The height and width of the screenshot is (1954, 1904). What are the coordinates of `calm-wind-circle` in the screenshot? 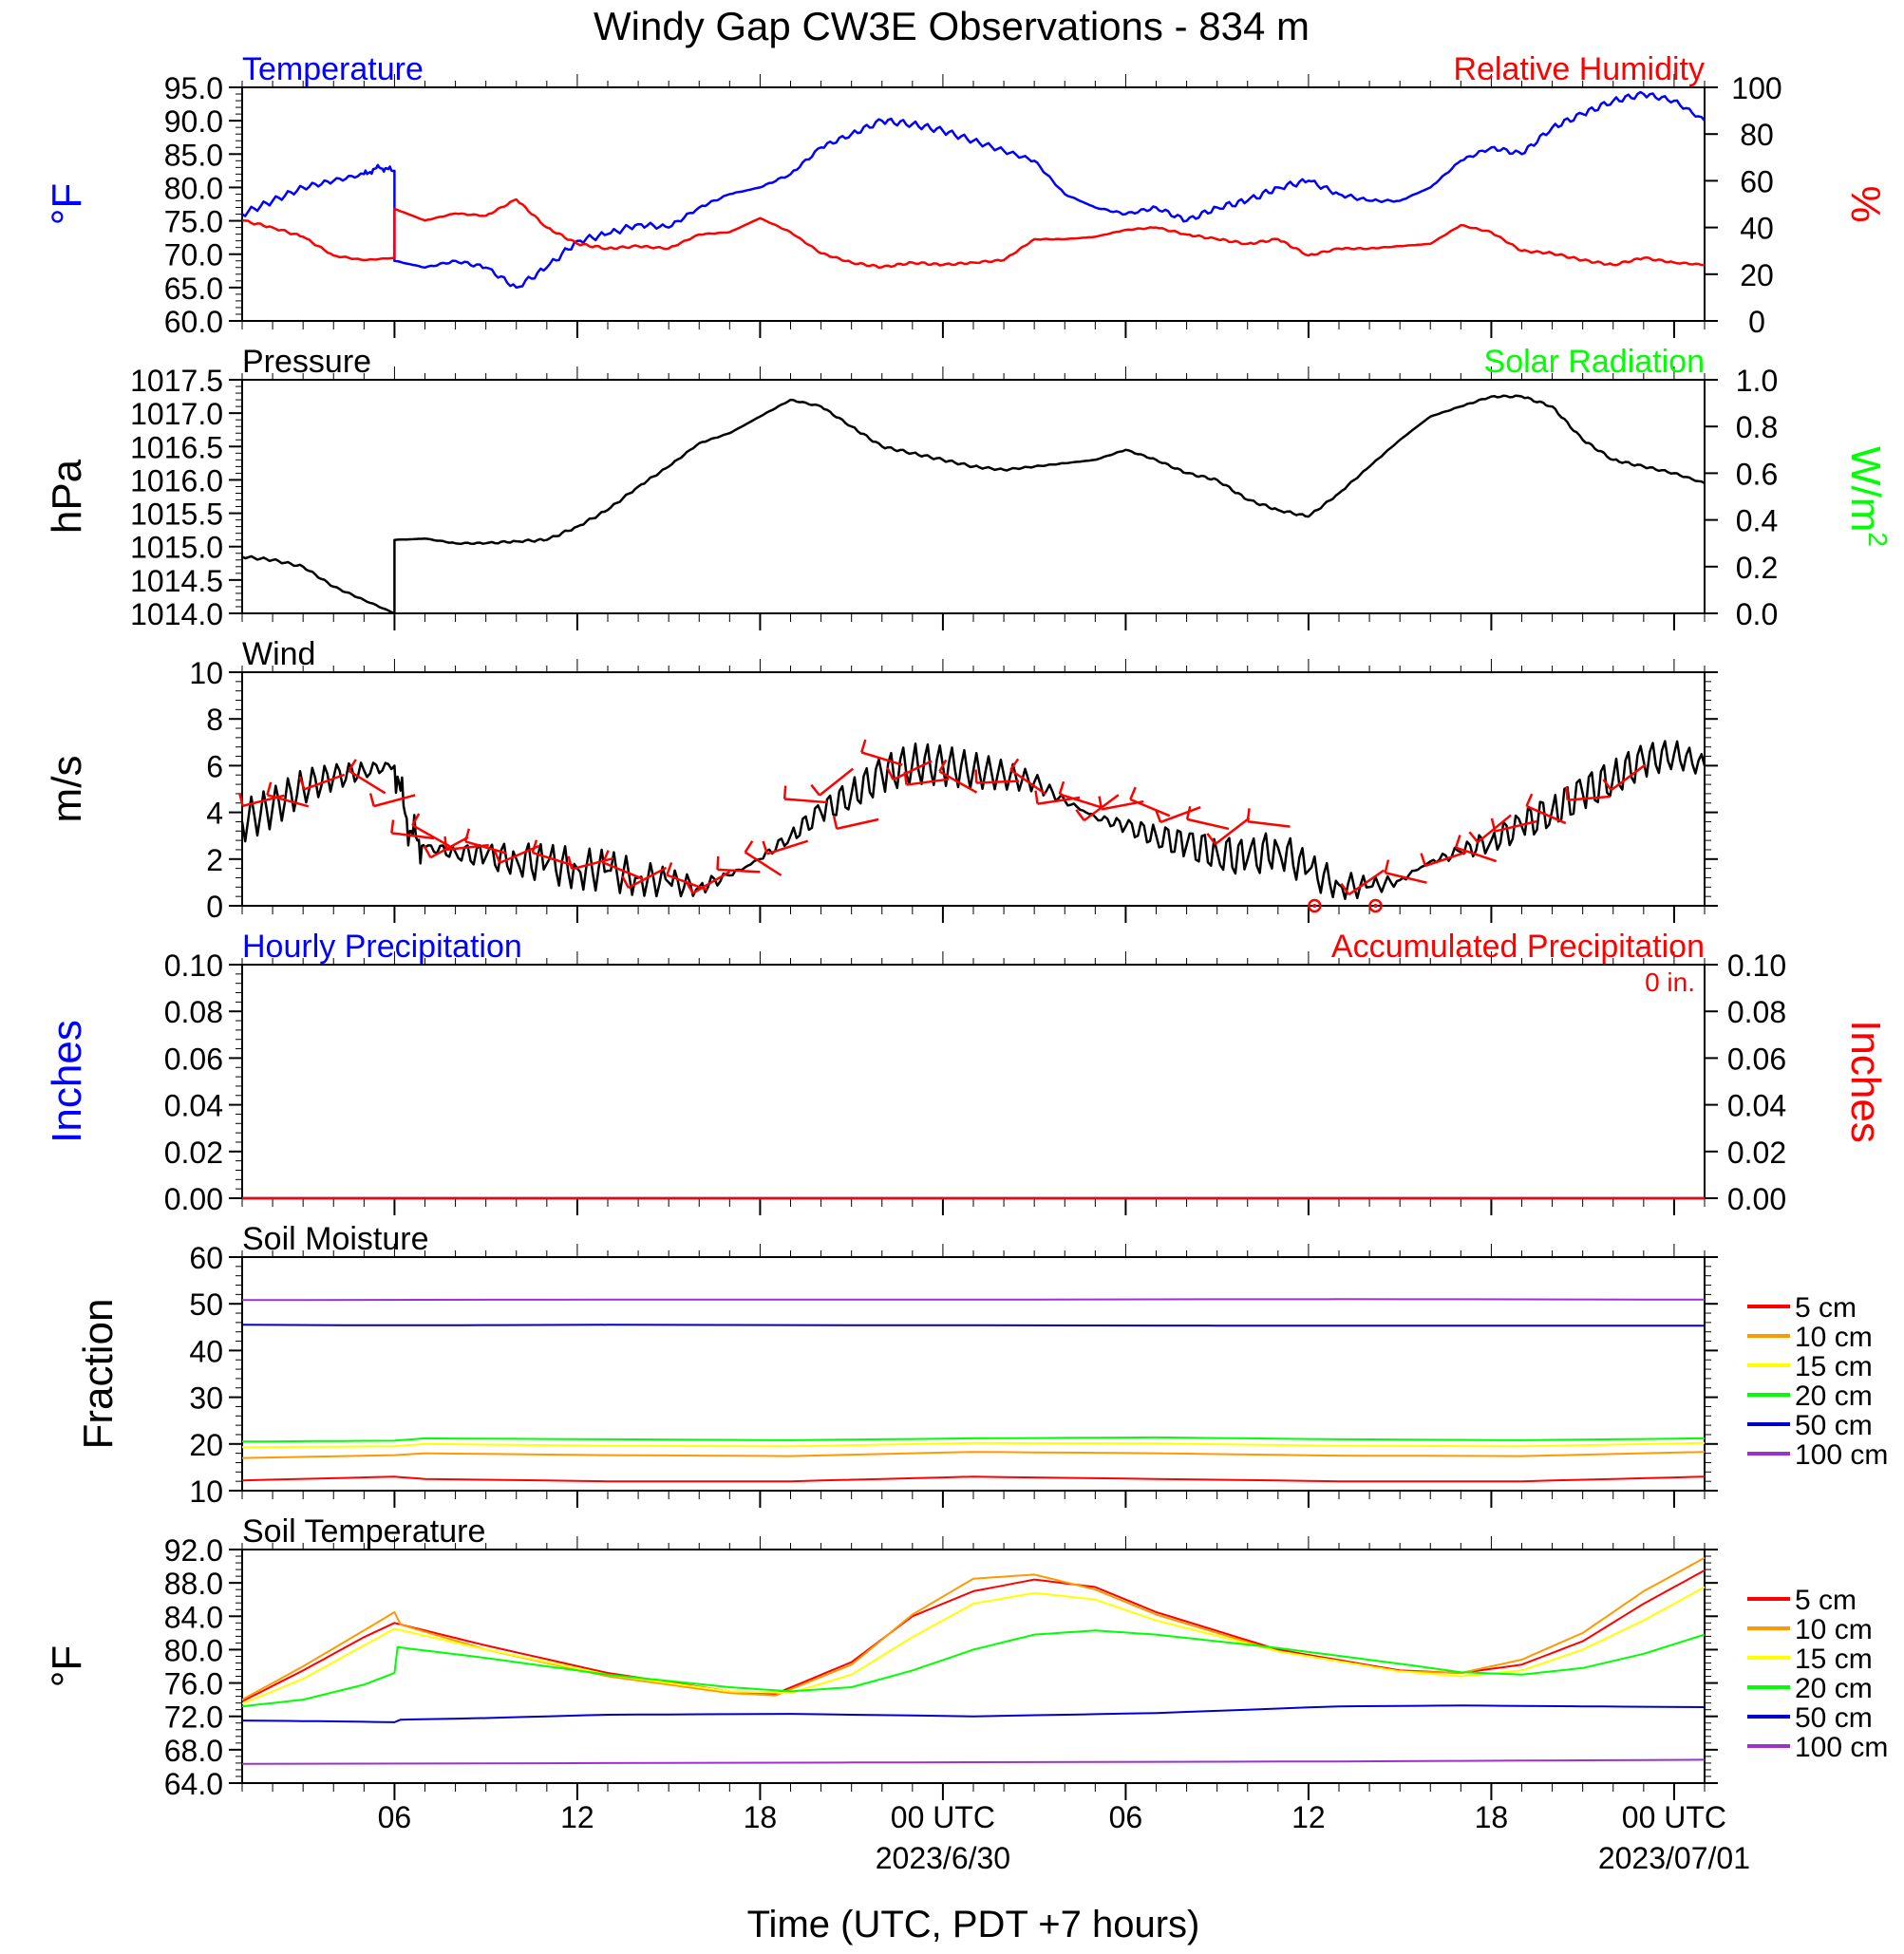 It's located at (1315, 905).